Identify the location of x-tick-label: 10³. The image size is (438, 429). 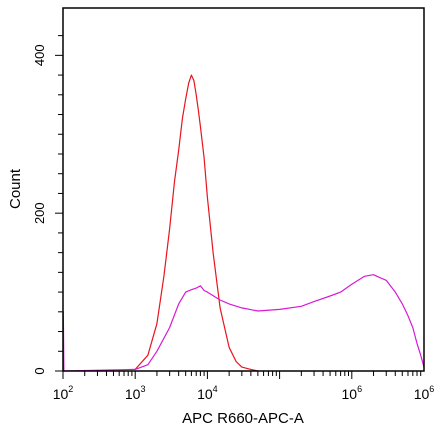
(135, 393).